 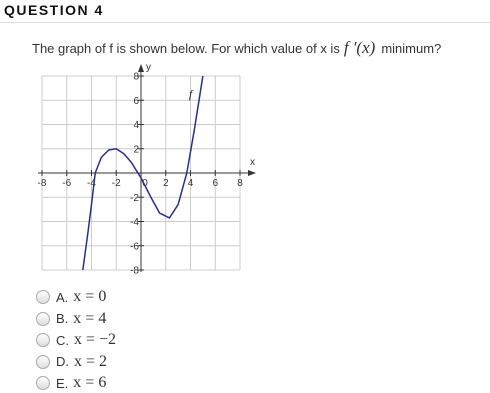 I want to click on option-answer: x = −2, so click(x=95, y=339).